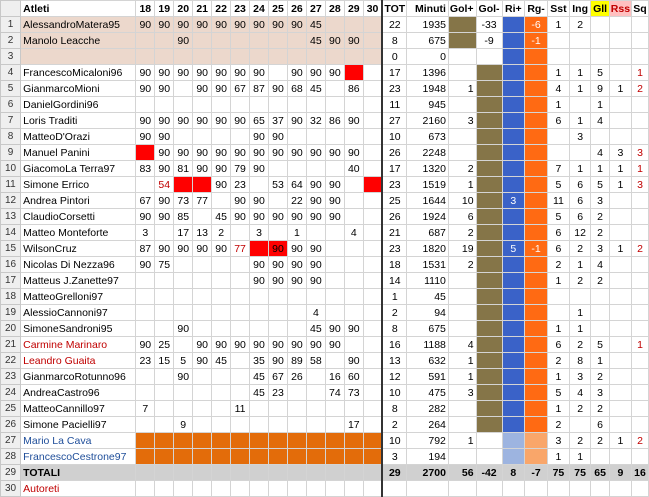  Describe the element at coordinates (580, 472) in the screenshot. I see `stat-cell: 75` at that location.